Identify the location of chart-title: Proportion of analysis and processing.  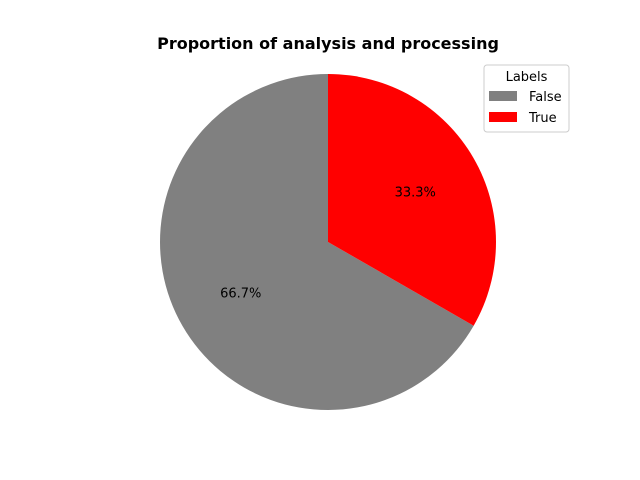
(328, 43).